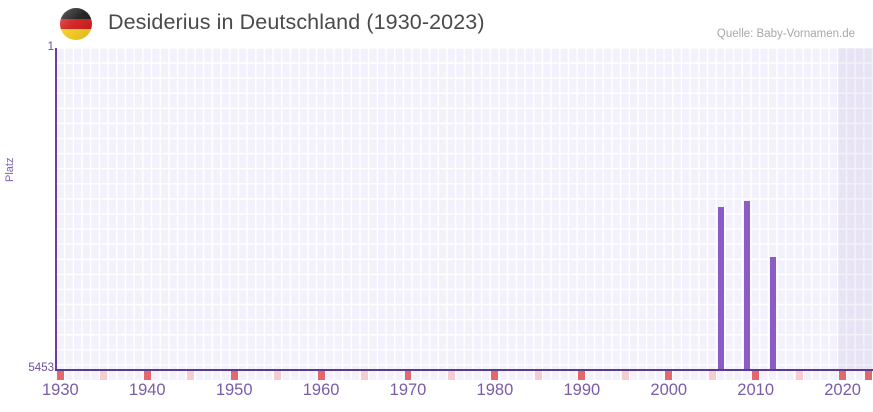  I want to click on x-tick-mark-1970, so click(408, 375).